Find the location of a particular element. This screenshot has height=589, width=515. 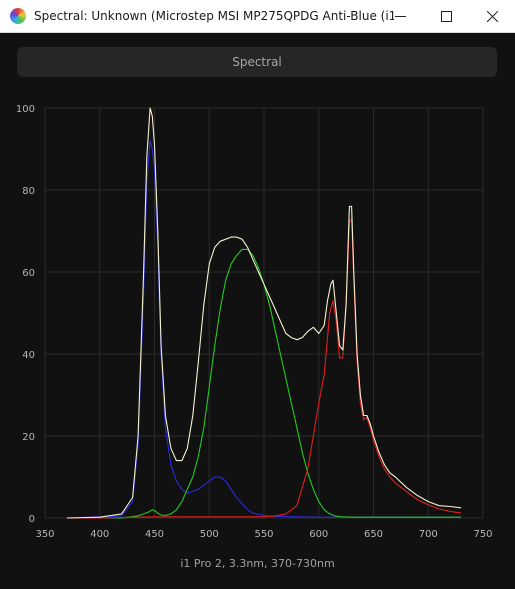

x-tick-label: 650 is located at coordinates (373, 534).